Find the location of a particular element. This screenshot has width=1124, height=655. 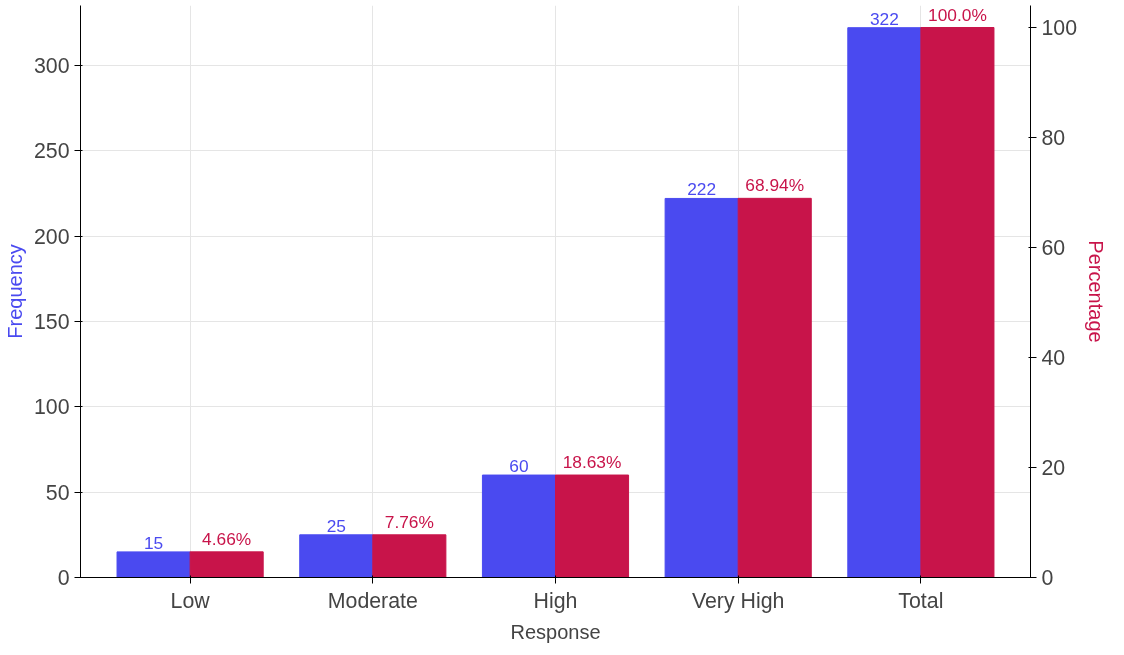

y-axis-title: Frequency is located at coordinates (14, 291).